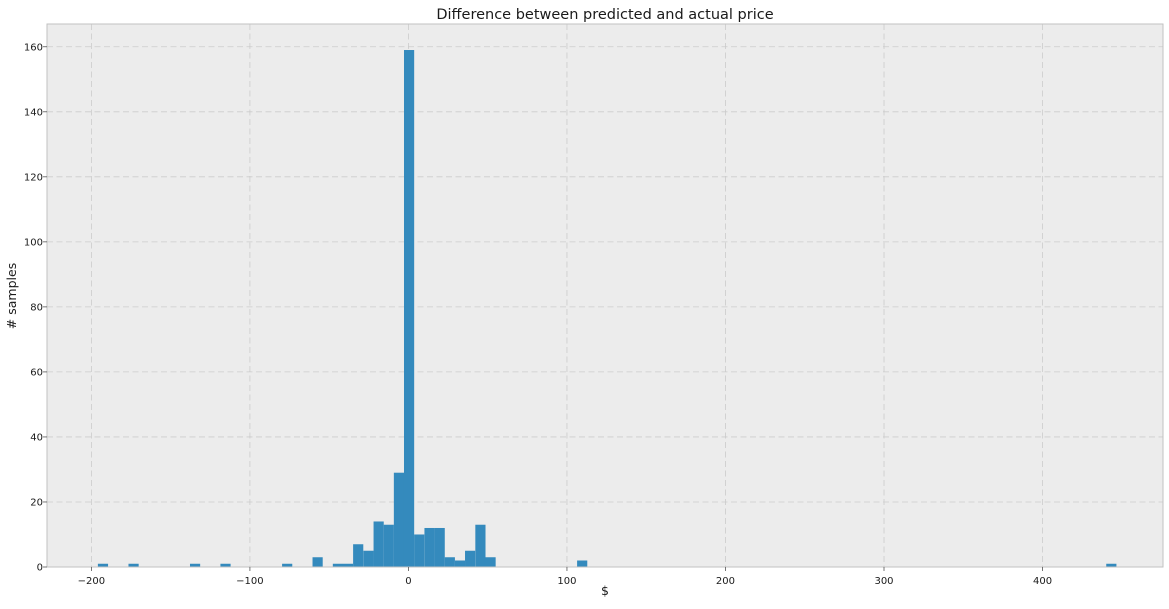 This screenshot has width=1169, height=609. What do you see at coordinates (883, 581) in the screenshot?
I see `x-tick-label: 300` at bounding box center [883, 581].